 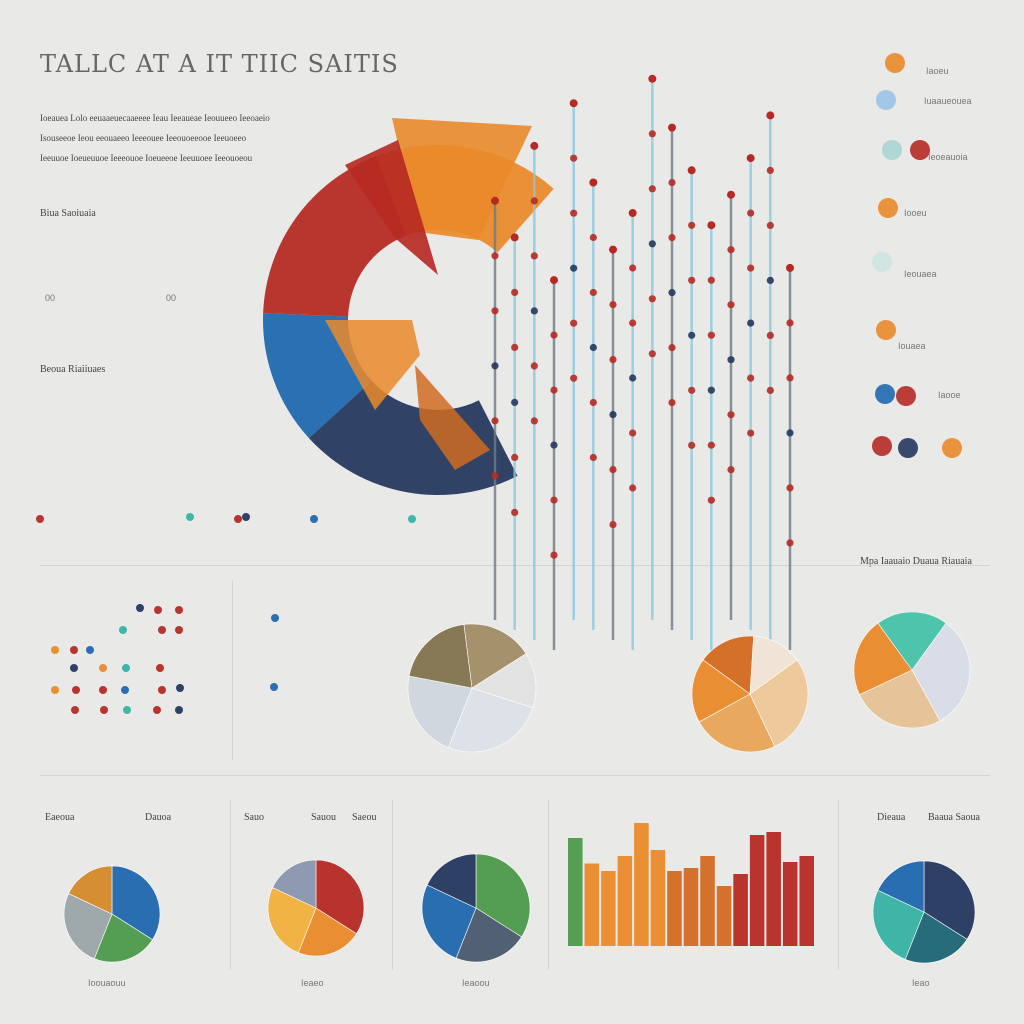 I want to click on bottom-pie-charts, so click(x=519, y=908).